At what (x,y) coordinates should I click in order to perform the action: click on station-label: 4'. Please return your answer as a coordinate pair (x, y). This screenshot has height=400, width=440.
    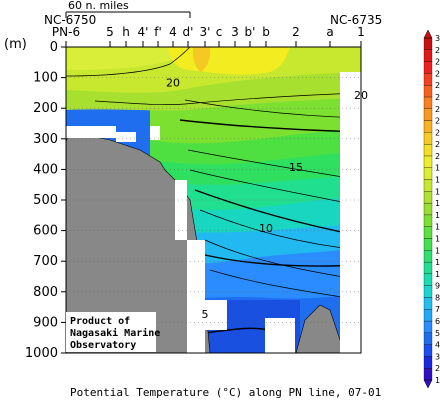
    Looking at the image, I should click on (143, 32).